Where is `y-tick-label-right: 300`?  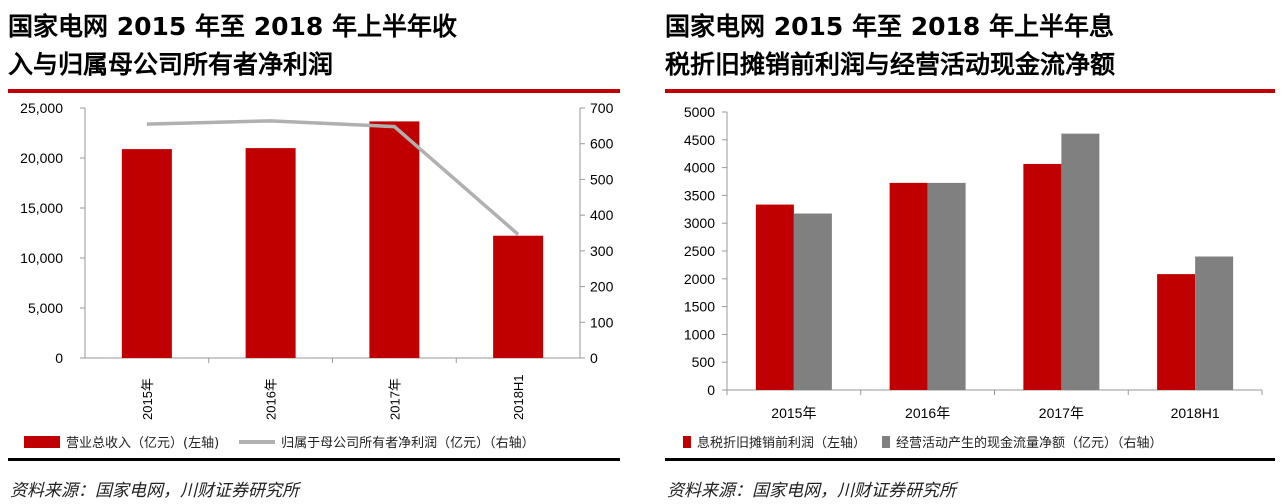 y-tick-label-right: 300 is located at coordinates (602, 251).